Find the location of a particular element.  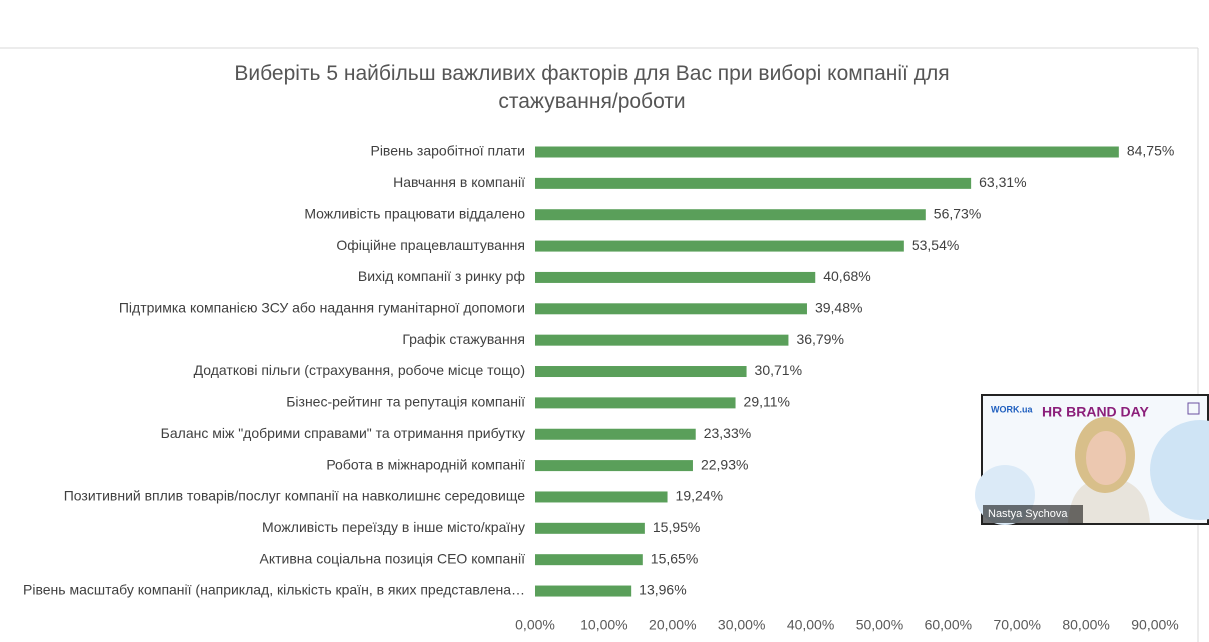

category-label: Вихід компанії з ринку рф is located at coordinates (441, 276).